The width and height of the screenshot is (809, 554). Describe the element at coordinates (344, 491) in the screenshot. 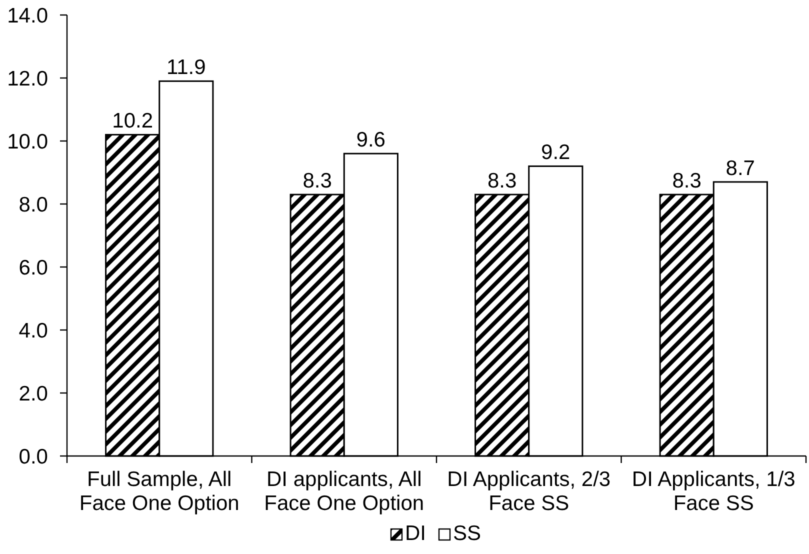

I see `x-tick-label: DI applicants, All Face One Option` at that location.